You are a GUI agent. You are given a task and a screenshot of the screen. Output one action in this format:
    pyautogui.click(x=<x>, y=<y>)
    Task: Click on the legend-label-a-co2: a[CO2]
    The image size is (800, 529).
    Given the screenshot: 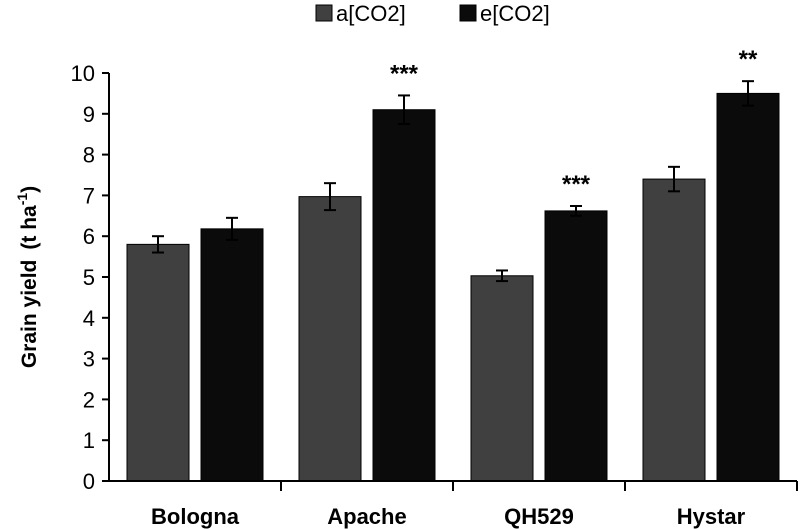 What is the action you would take?
    pyautogui.click(x=371, y=13)
    